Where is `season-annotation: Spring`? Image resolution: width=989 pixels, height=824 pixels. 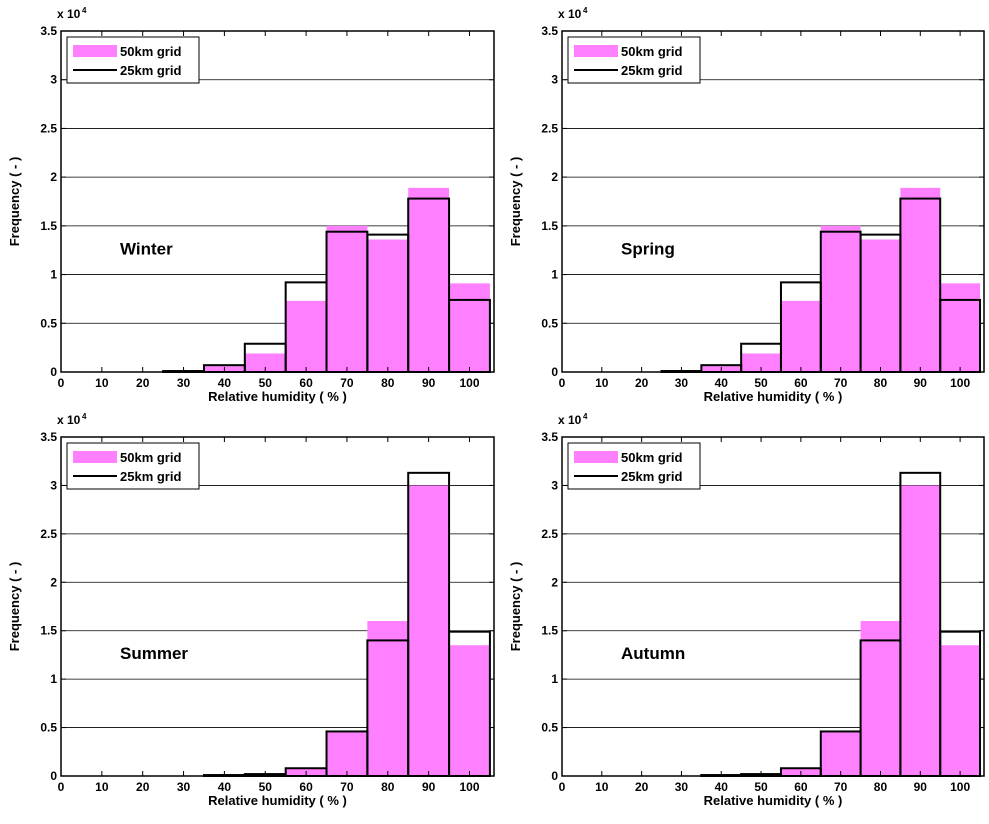
season-annotation: Spring is located at coordinates (648, 248).